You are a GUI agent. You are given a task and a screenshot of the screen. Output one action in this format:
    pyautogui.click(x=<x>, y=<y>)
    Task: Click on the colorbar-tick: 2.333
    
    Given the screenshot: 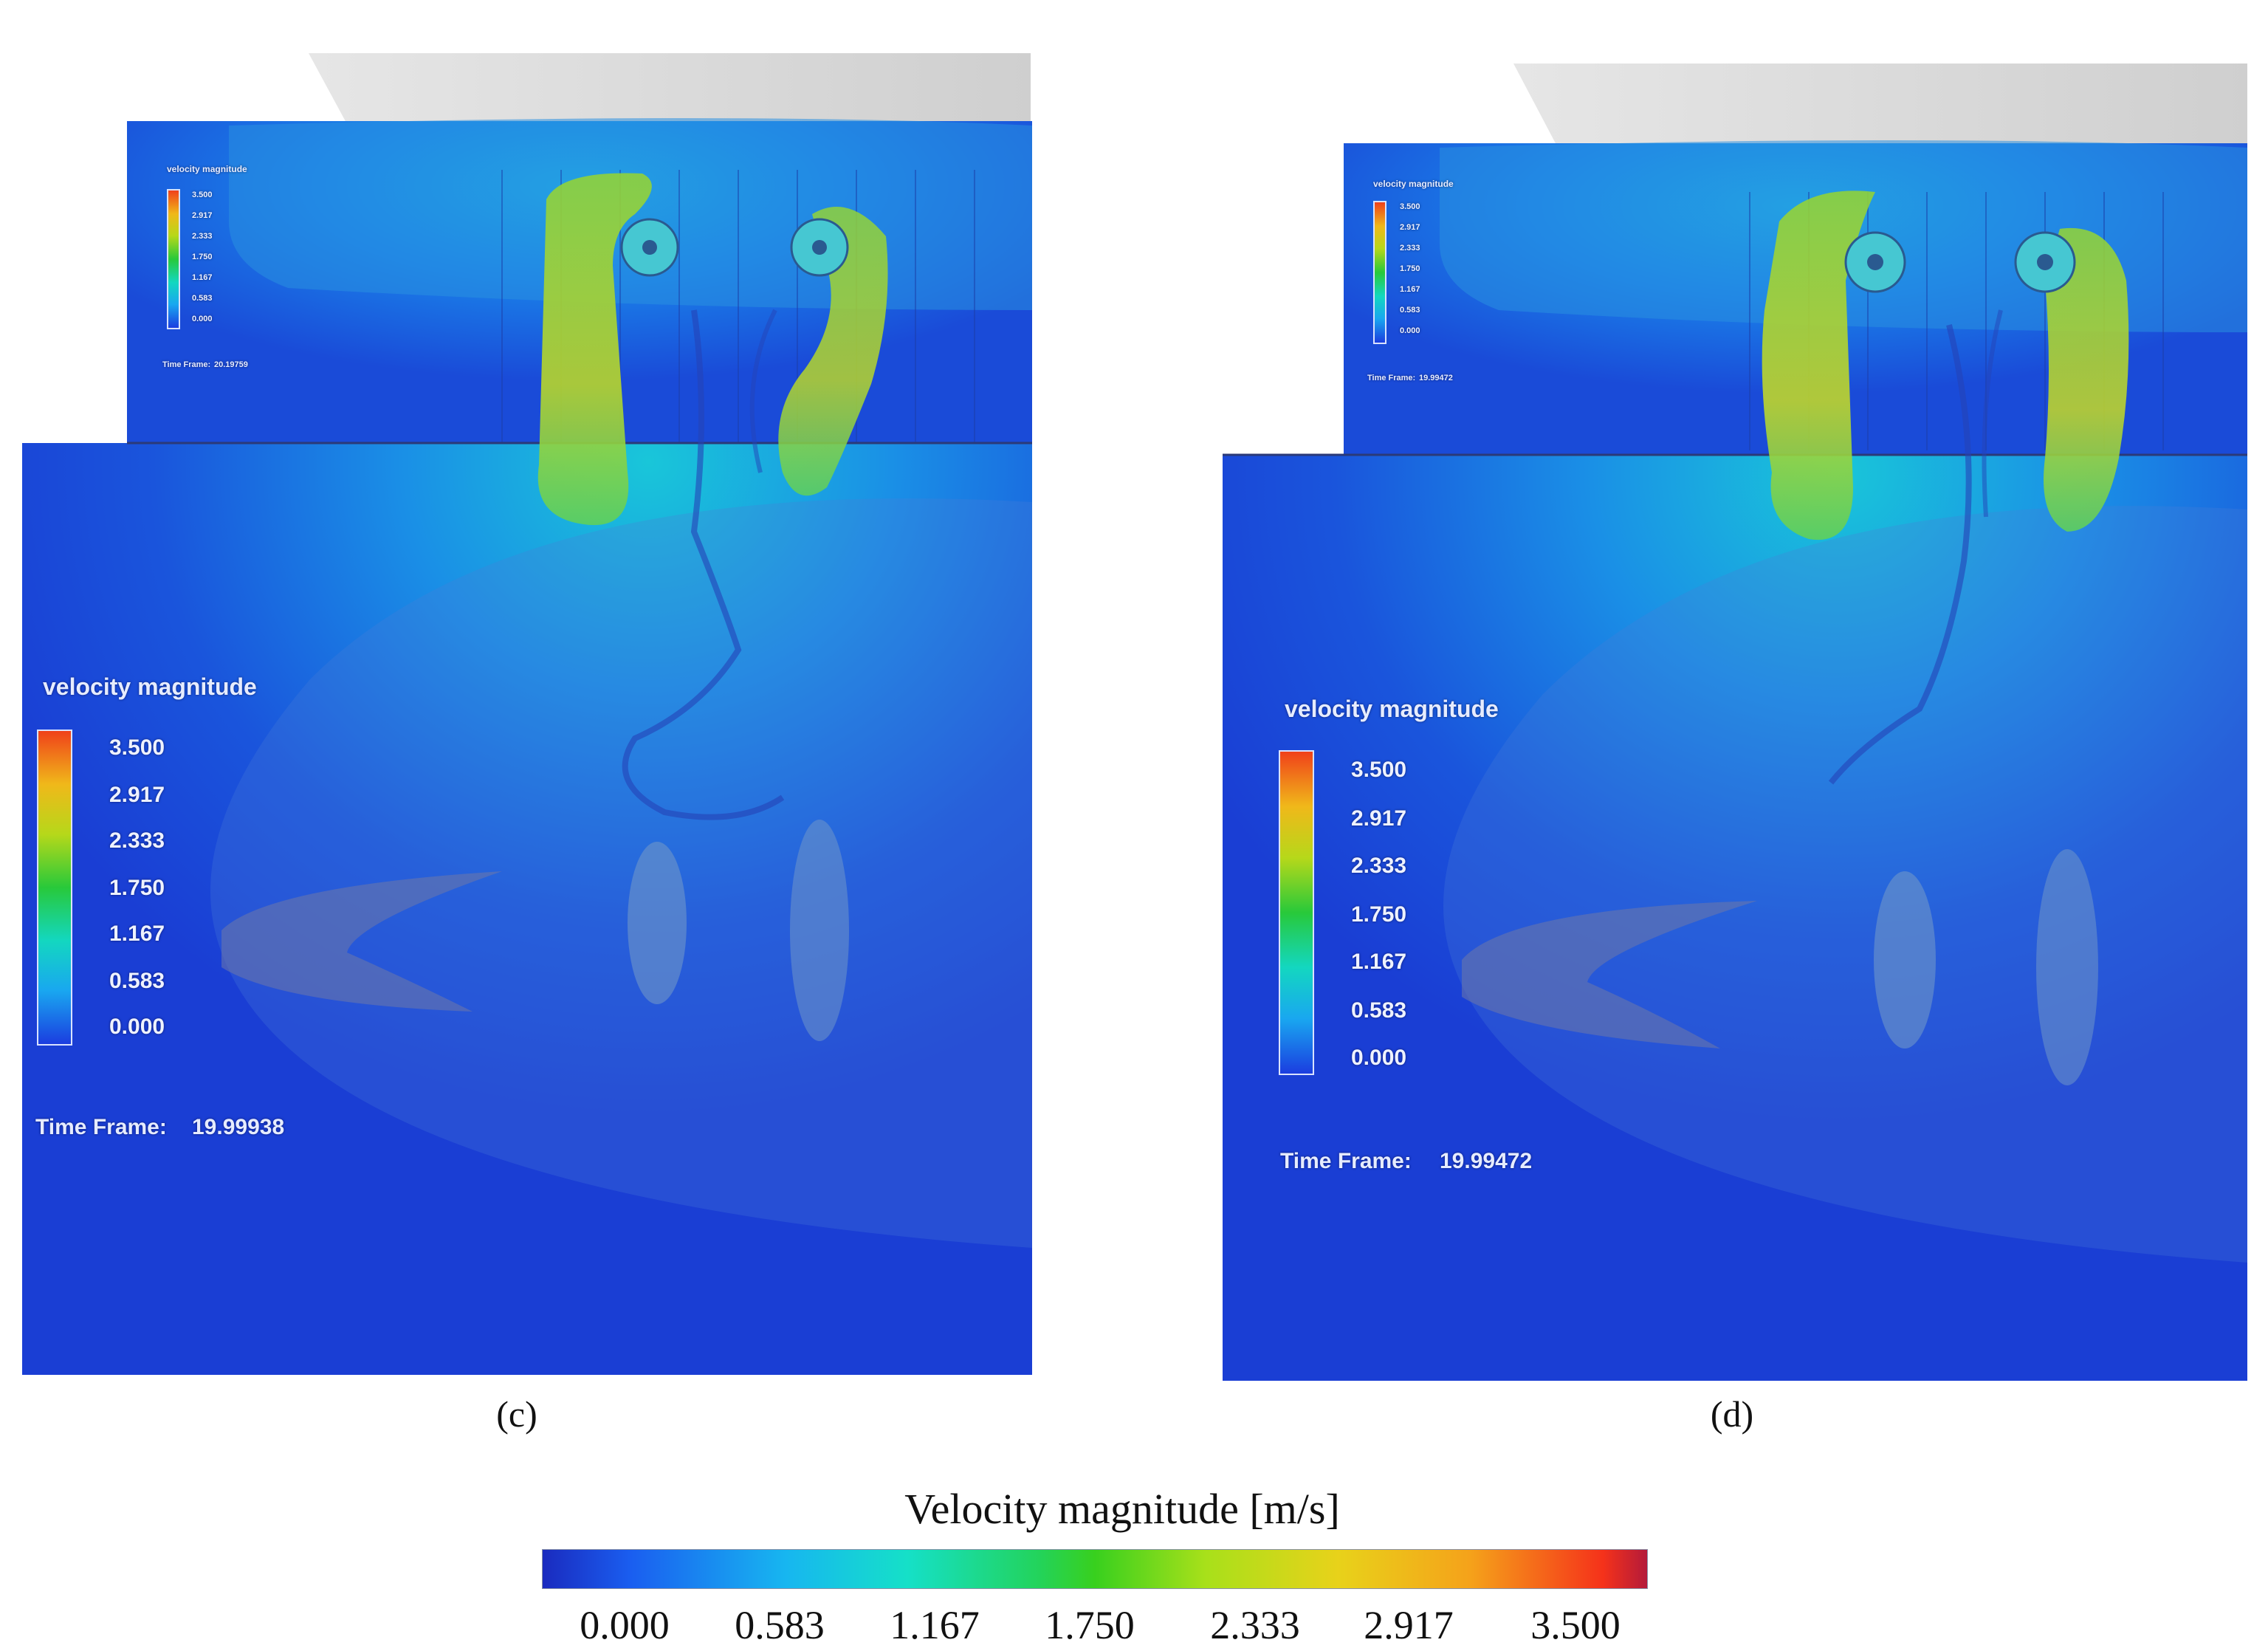 What is the action you would take?
    pyautogui.click(x=1255, y=1625)
    